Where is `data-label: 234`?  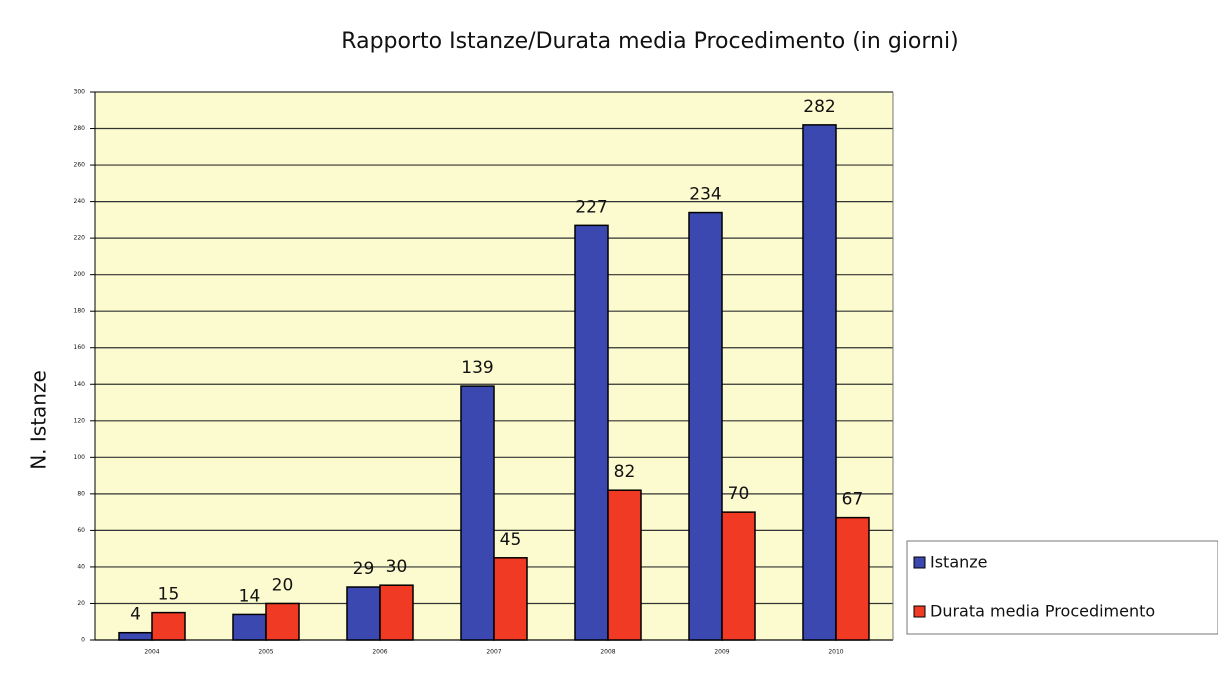 data-label: 234 is located at coordinates (705, 195).